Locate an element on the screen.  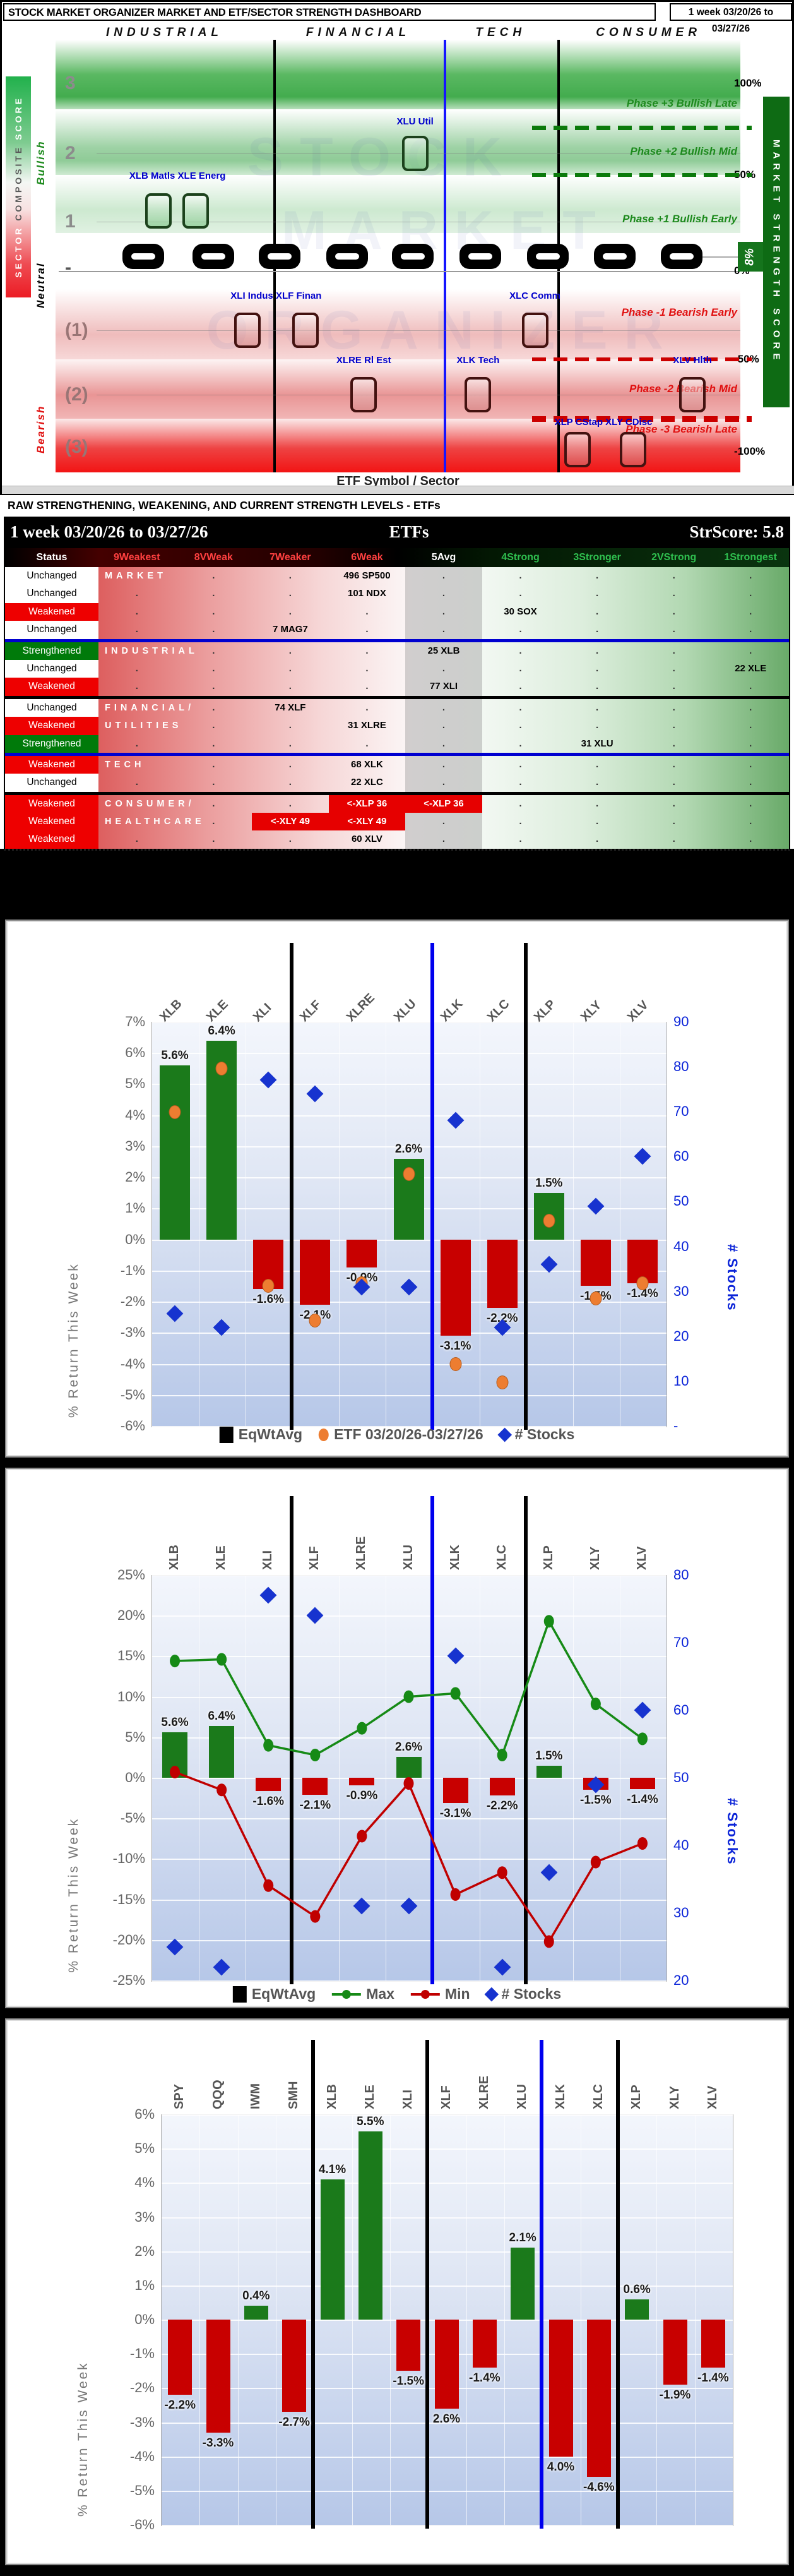
bar-xlb is located at coordinates (176, 1152).